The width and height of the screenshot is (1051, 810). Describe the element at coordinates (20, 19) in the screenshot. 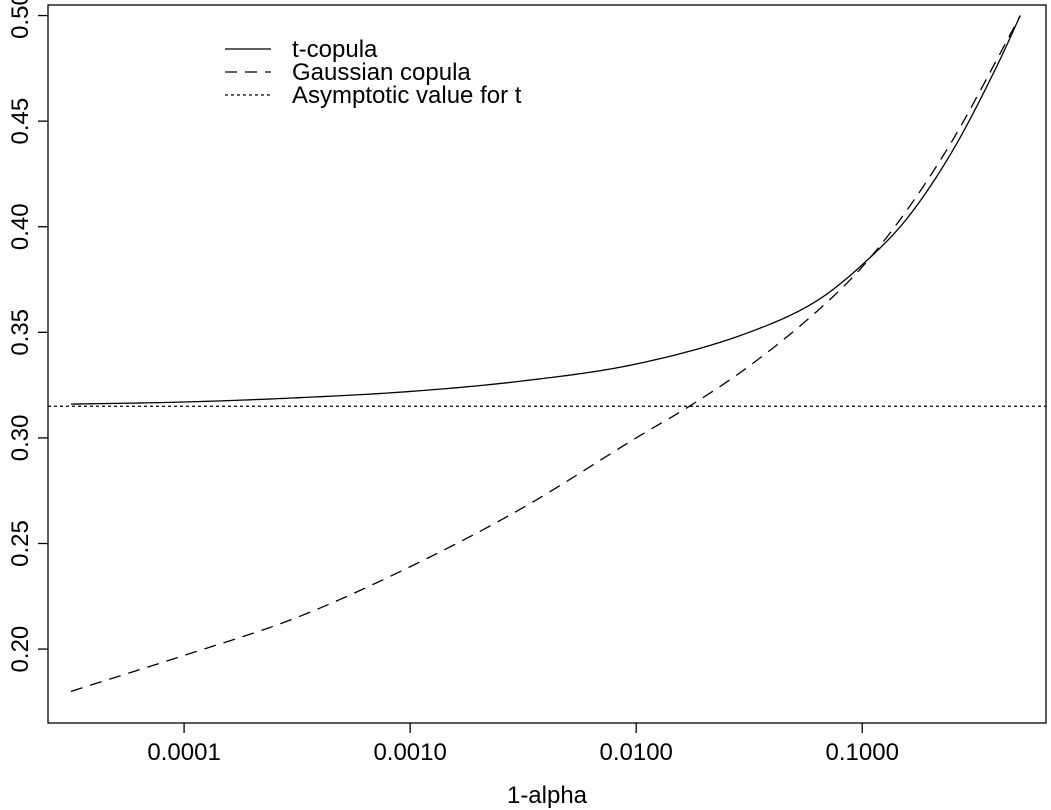

I see `y-tick-label: 0.50` at that location.